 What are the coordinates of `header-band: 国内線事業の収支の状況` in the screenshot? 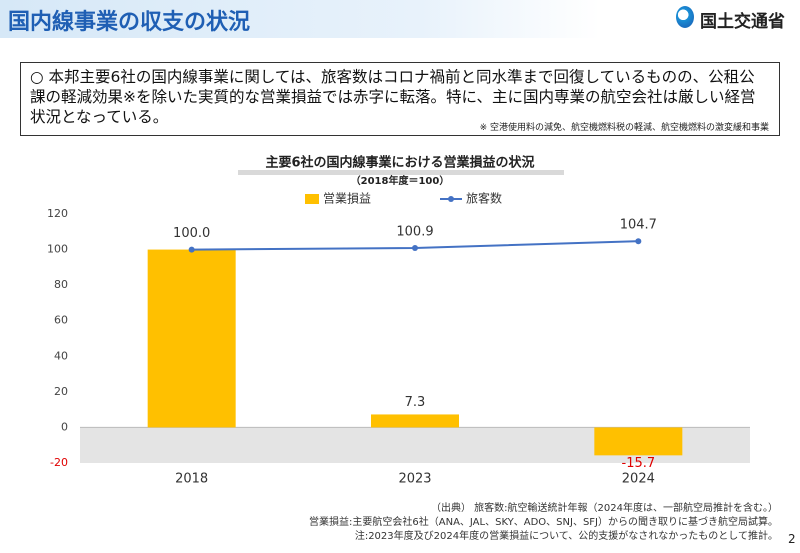 It's located at (300, 19).